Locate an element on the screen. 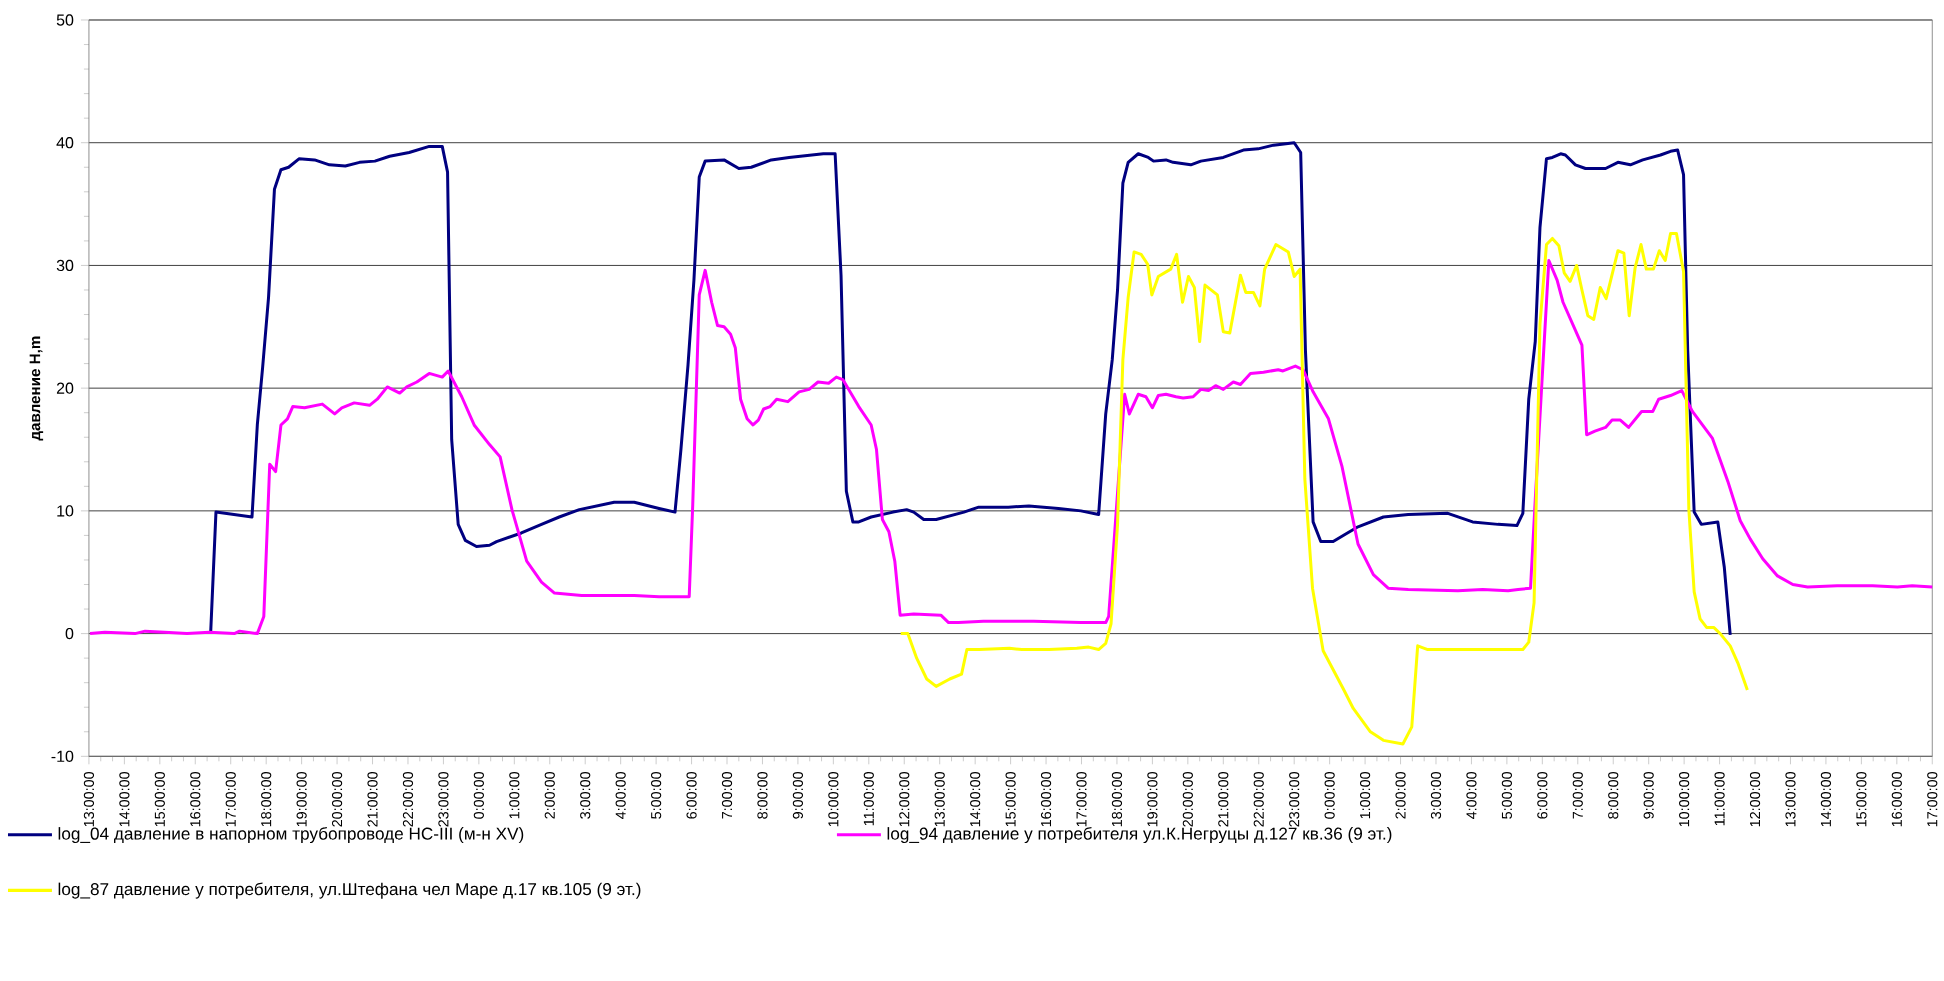 The height and width of the screenshot is (981, 1944). y-tick-label: 40 is located at coordinates (65, 142).